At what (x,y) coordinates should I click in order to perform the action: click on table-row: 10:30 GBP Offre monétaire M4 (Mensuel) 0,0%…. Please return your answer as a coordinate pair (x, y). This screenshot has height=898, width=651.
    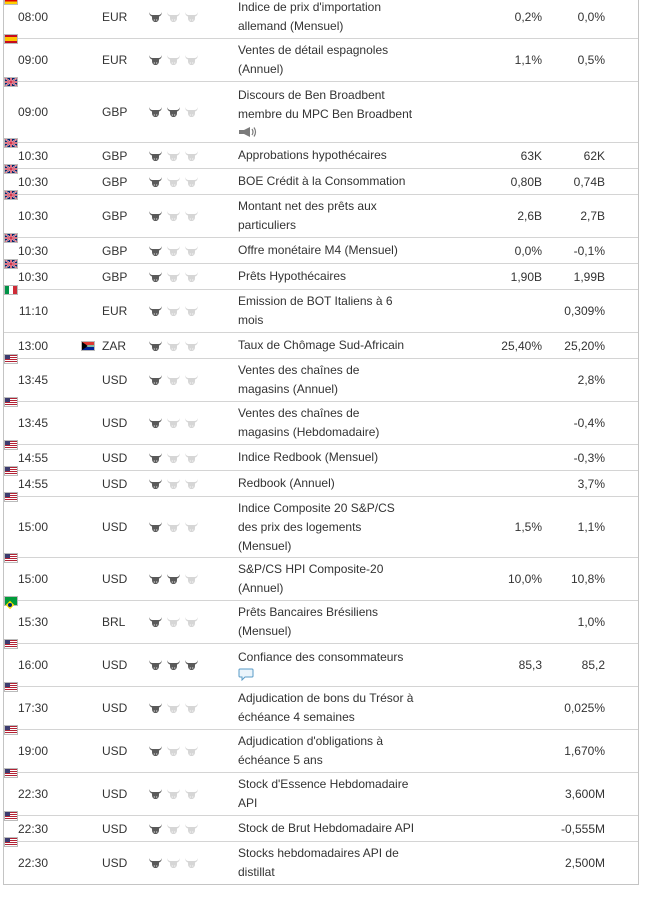
    Looking at the image, I should click on (321, 248).